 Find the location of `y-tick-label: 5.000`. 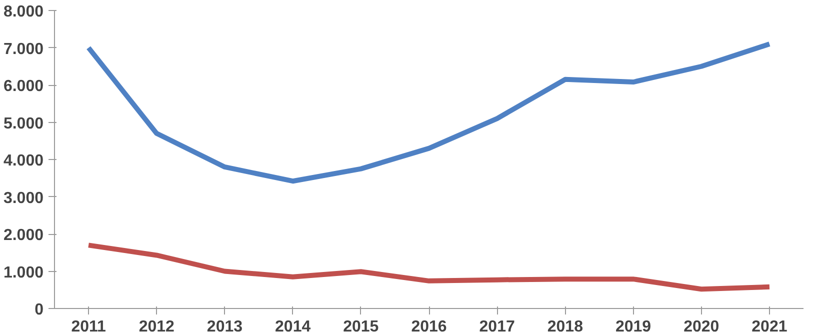

y-tick-label: 5.000 is located at coordinates (23, 123).